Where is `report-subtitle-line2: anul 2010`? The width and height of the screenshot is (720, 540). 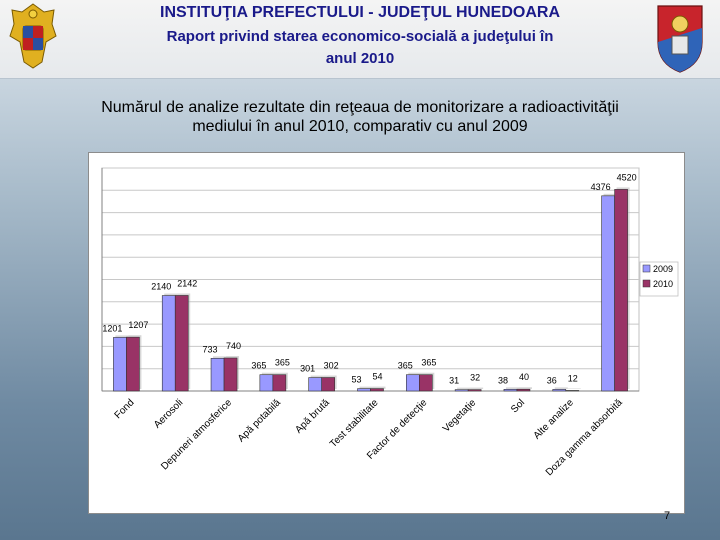
report-subtitle-line2: anul 2010 is located at coordinates (360, 58).